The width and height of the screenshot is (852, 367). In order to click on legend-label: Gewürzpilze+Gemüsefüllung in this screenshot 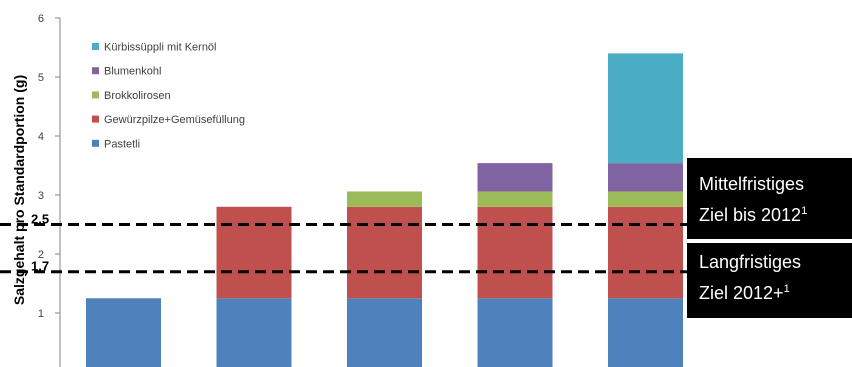, I will do `click(174, 120)`.